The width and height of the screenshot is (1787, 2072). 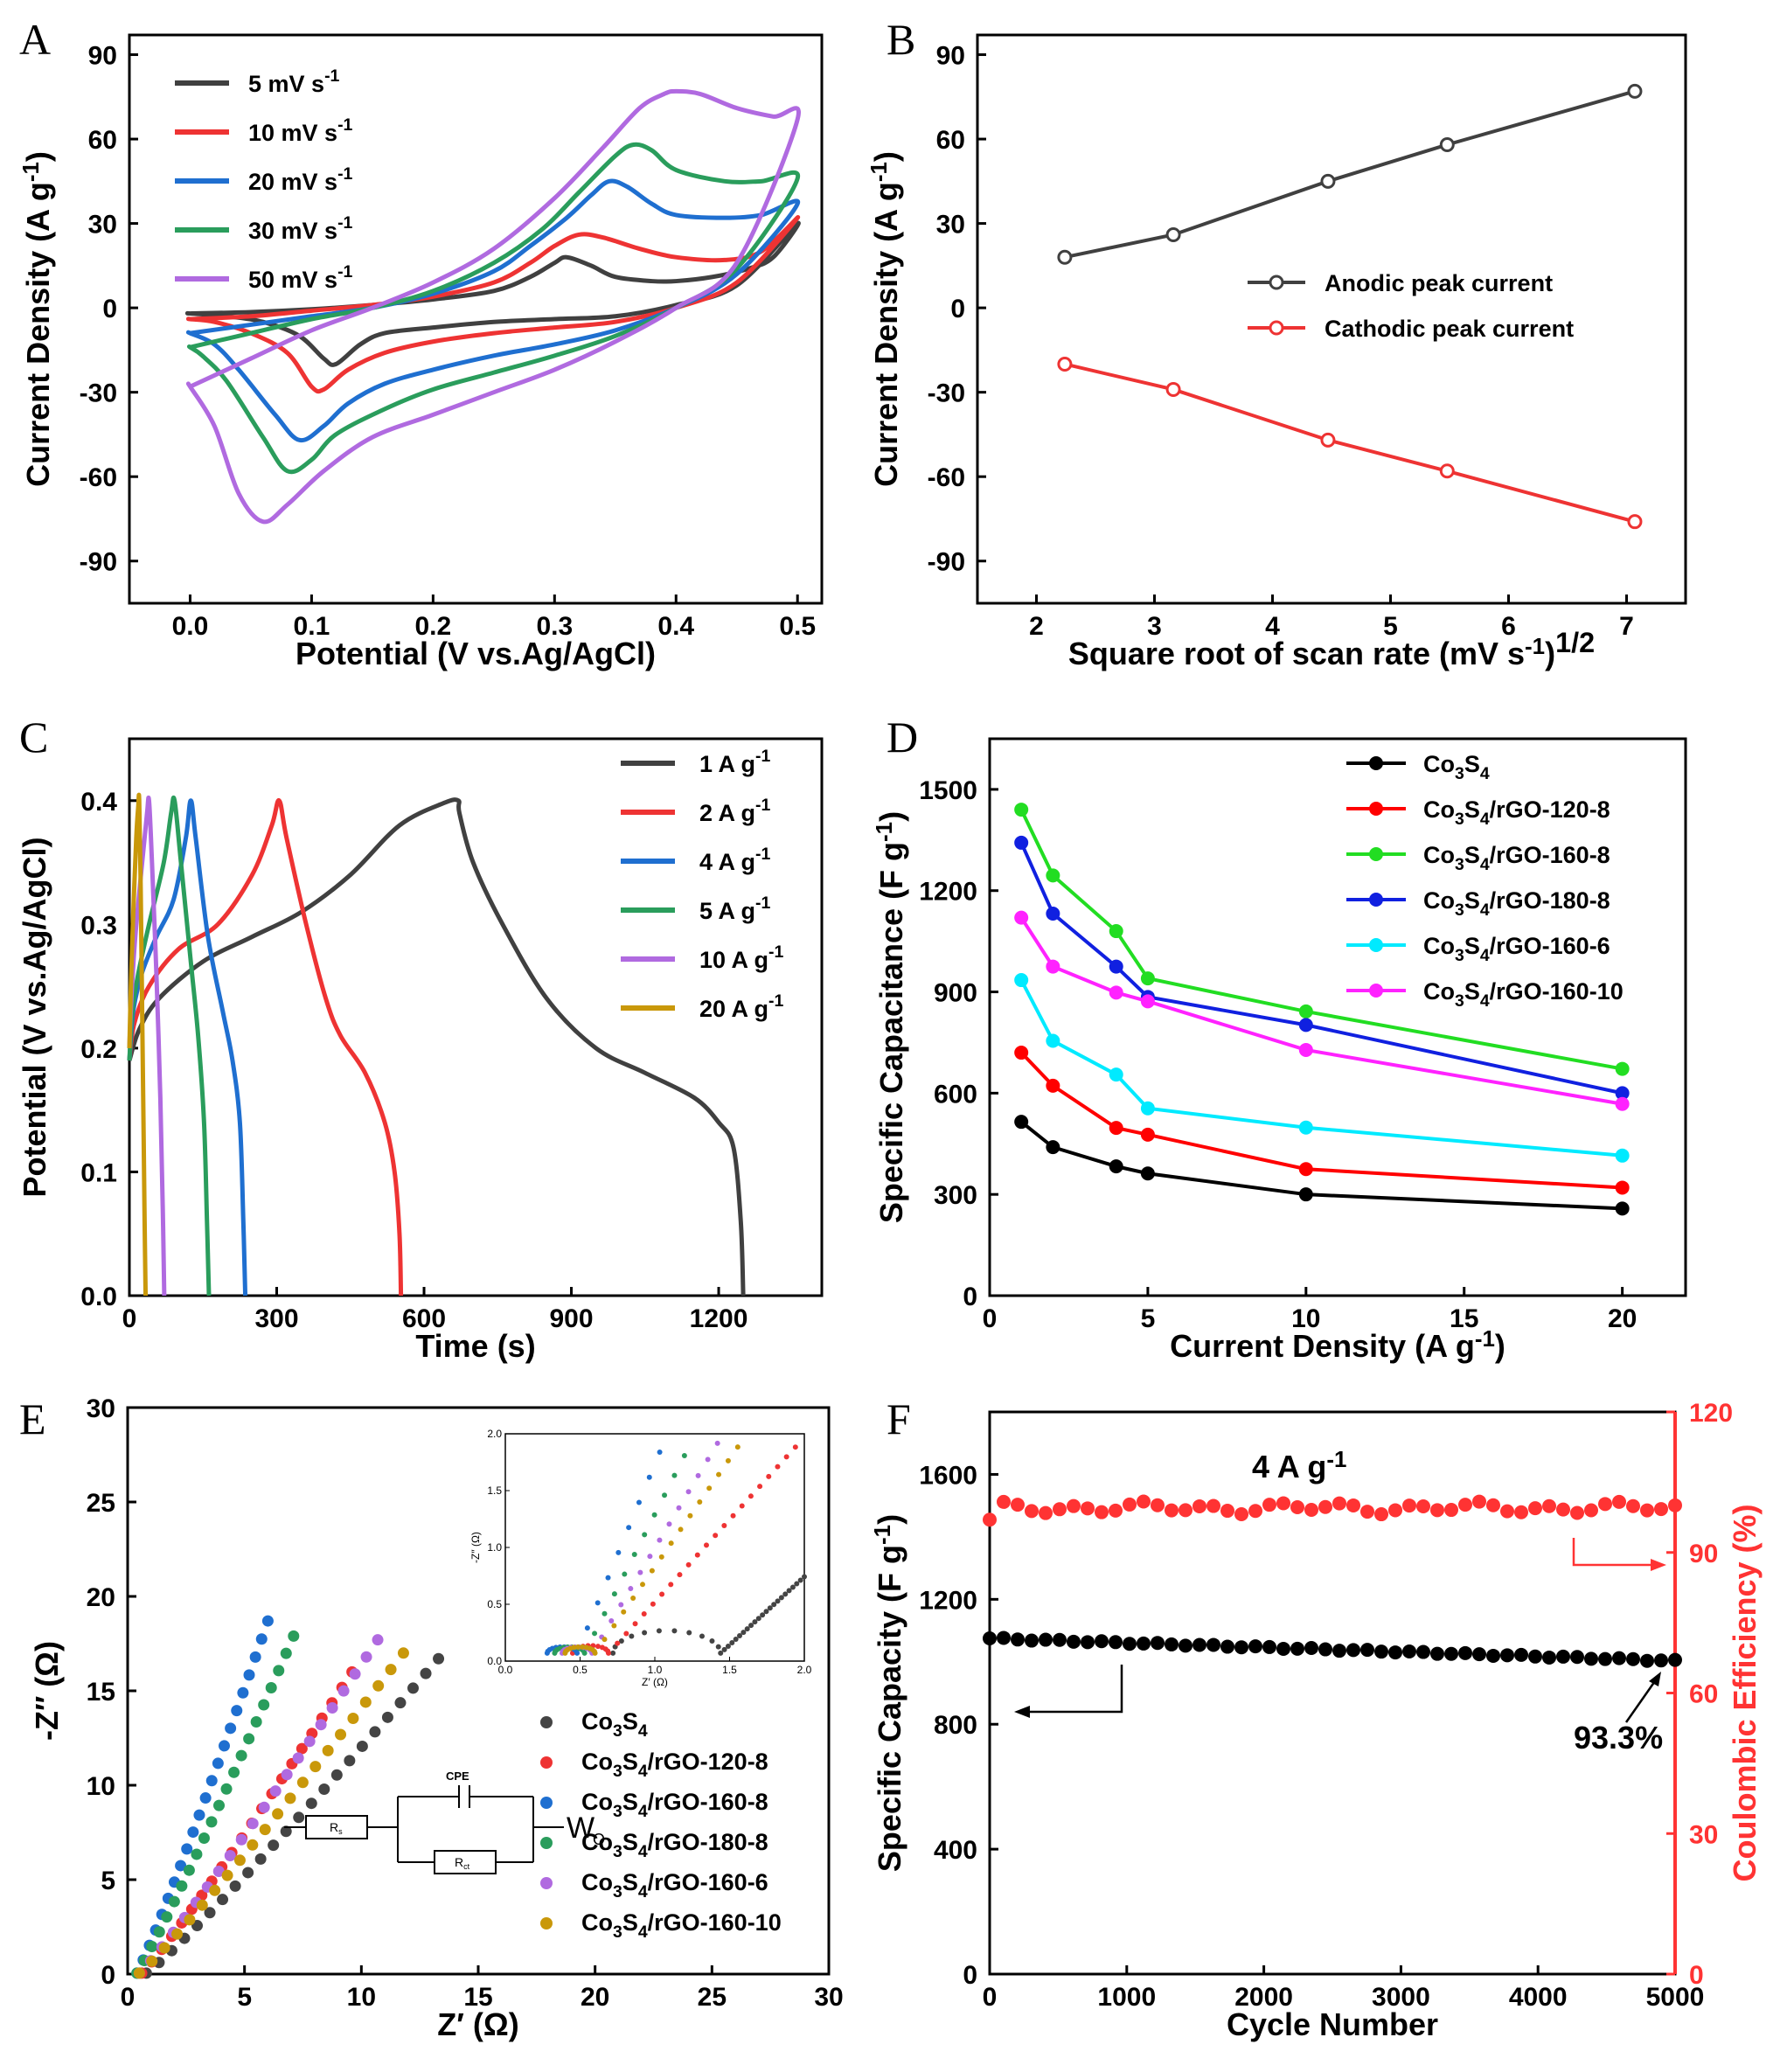 What do you see at coordinates (1332, 2024) in the screenshot?
I see `x-axis-label-F: Cycle Number` at bounding box center [1332, 2024].